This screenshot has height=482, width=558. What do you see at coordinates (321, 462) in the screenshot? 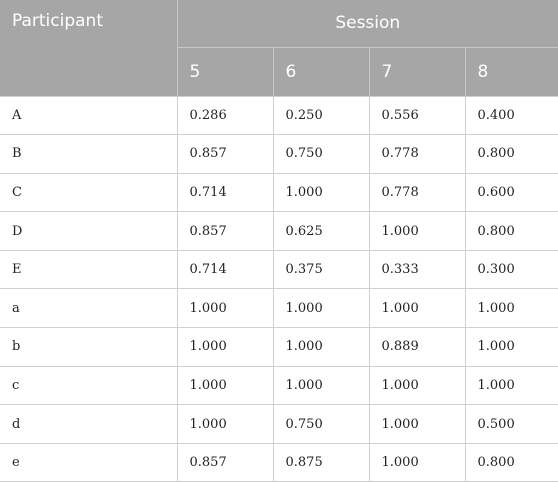
I see `value-cell: 0.875` at bounding box center [321, 462].